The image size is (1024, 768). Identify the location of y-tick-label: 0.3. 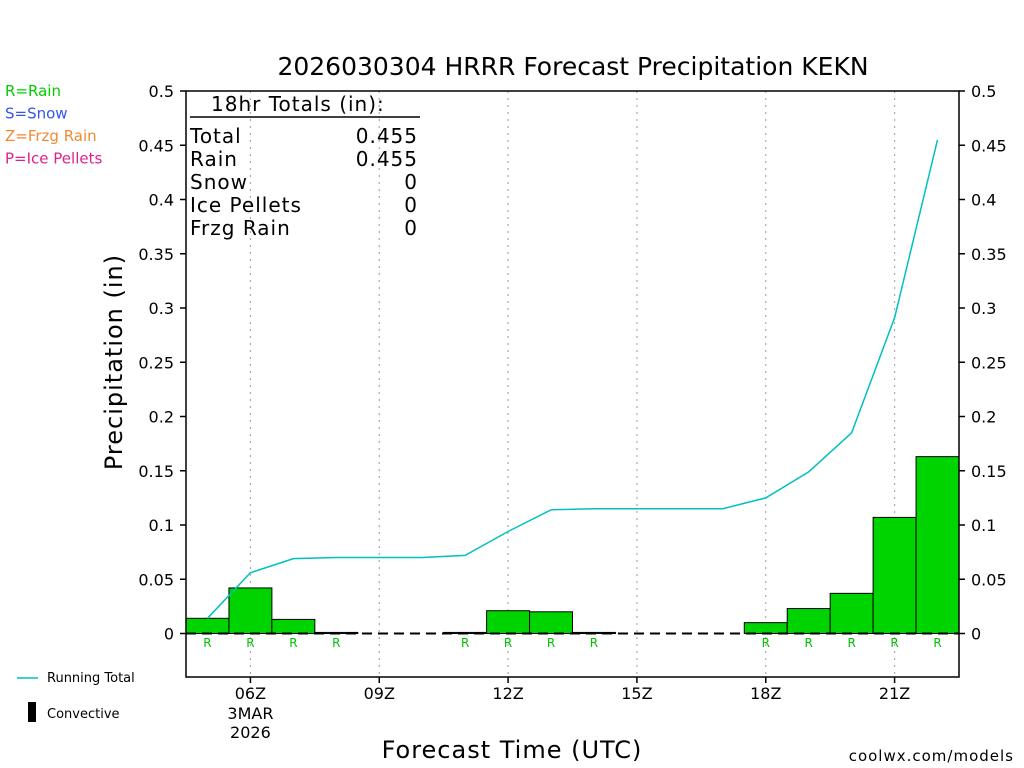
(161, 308).